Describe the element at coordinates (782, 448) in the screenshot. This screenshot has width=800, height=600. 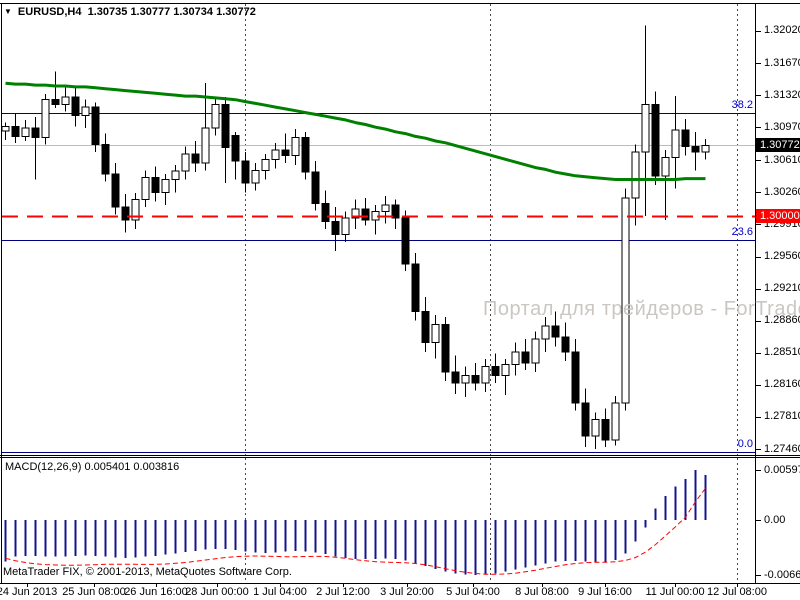
I see `price-tick-label: 1.27460` at that location.